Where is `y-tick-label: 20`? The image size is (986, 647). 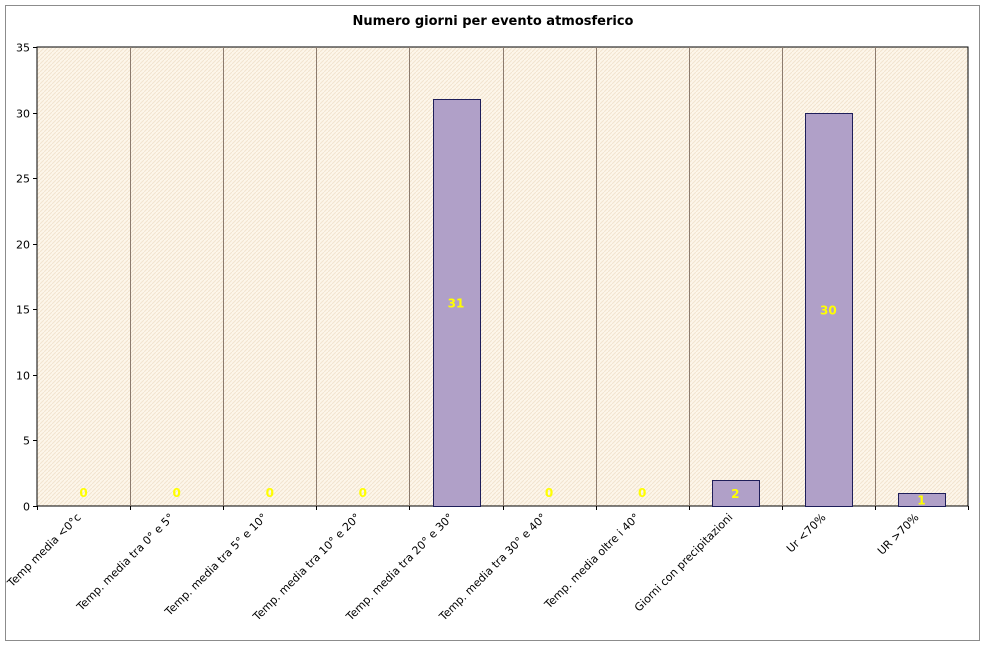 y-tick-label: 20 is located at coordinates (23, 245).